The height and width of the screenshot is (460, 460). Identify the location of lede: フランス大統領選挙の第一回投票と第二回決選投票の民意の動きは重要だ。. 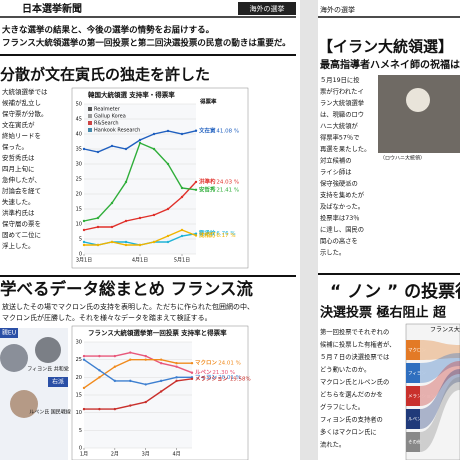
(146, 43).